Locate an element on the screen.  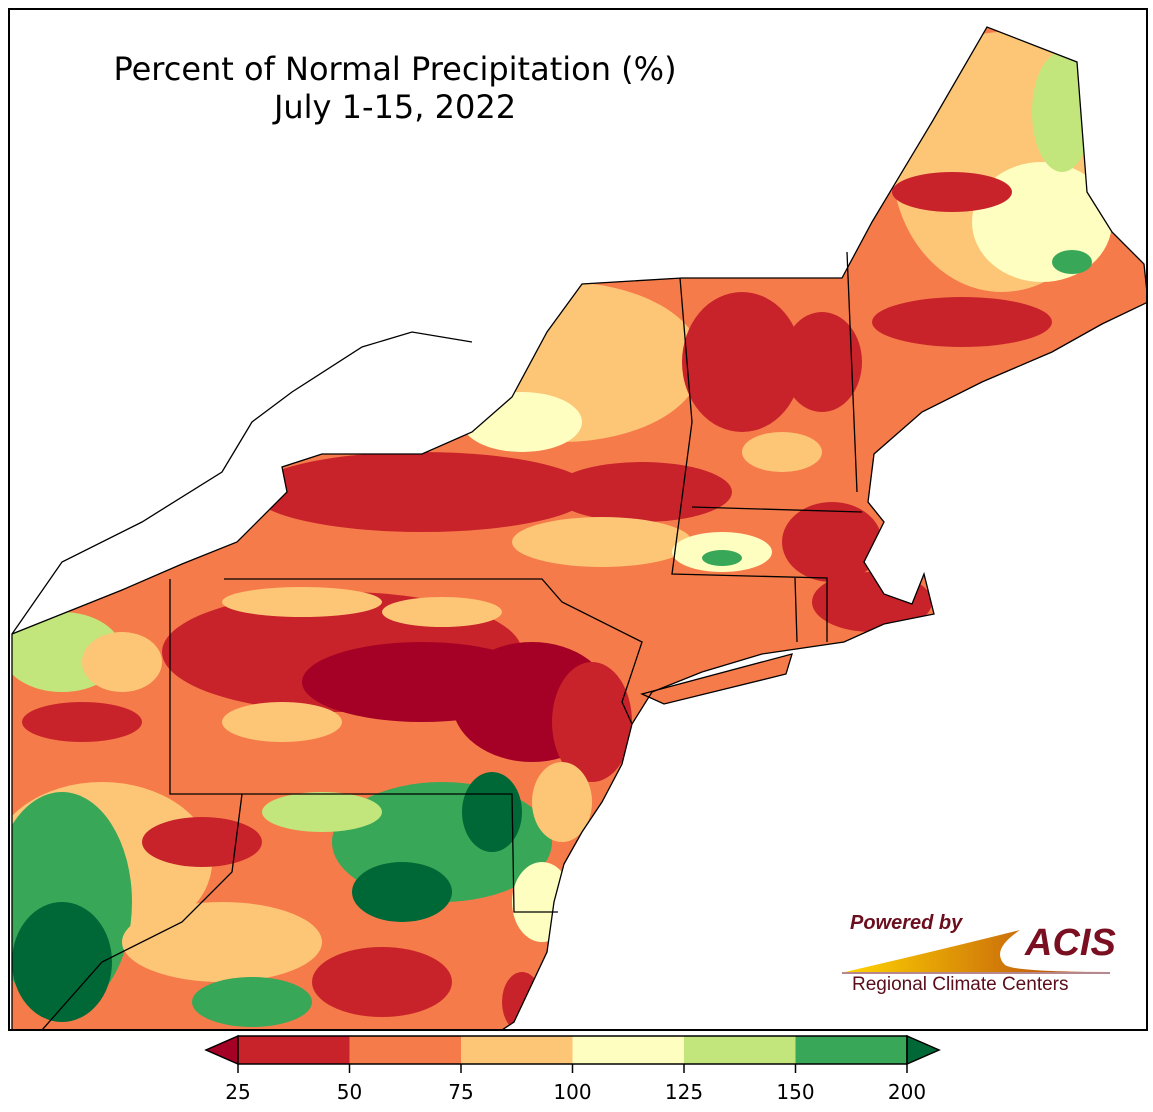
colorbar-tick-label: 150 is located at coordinates (795, 1092).